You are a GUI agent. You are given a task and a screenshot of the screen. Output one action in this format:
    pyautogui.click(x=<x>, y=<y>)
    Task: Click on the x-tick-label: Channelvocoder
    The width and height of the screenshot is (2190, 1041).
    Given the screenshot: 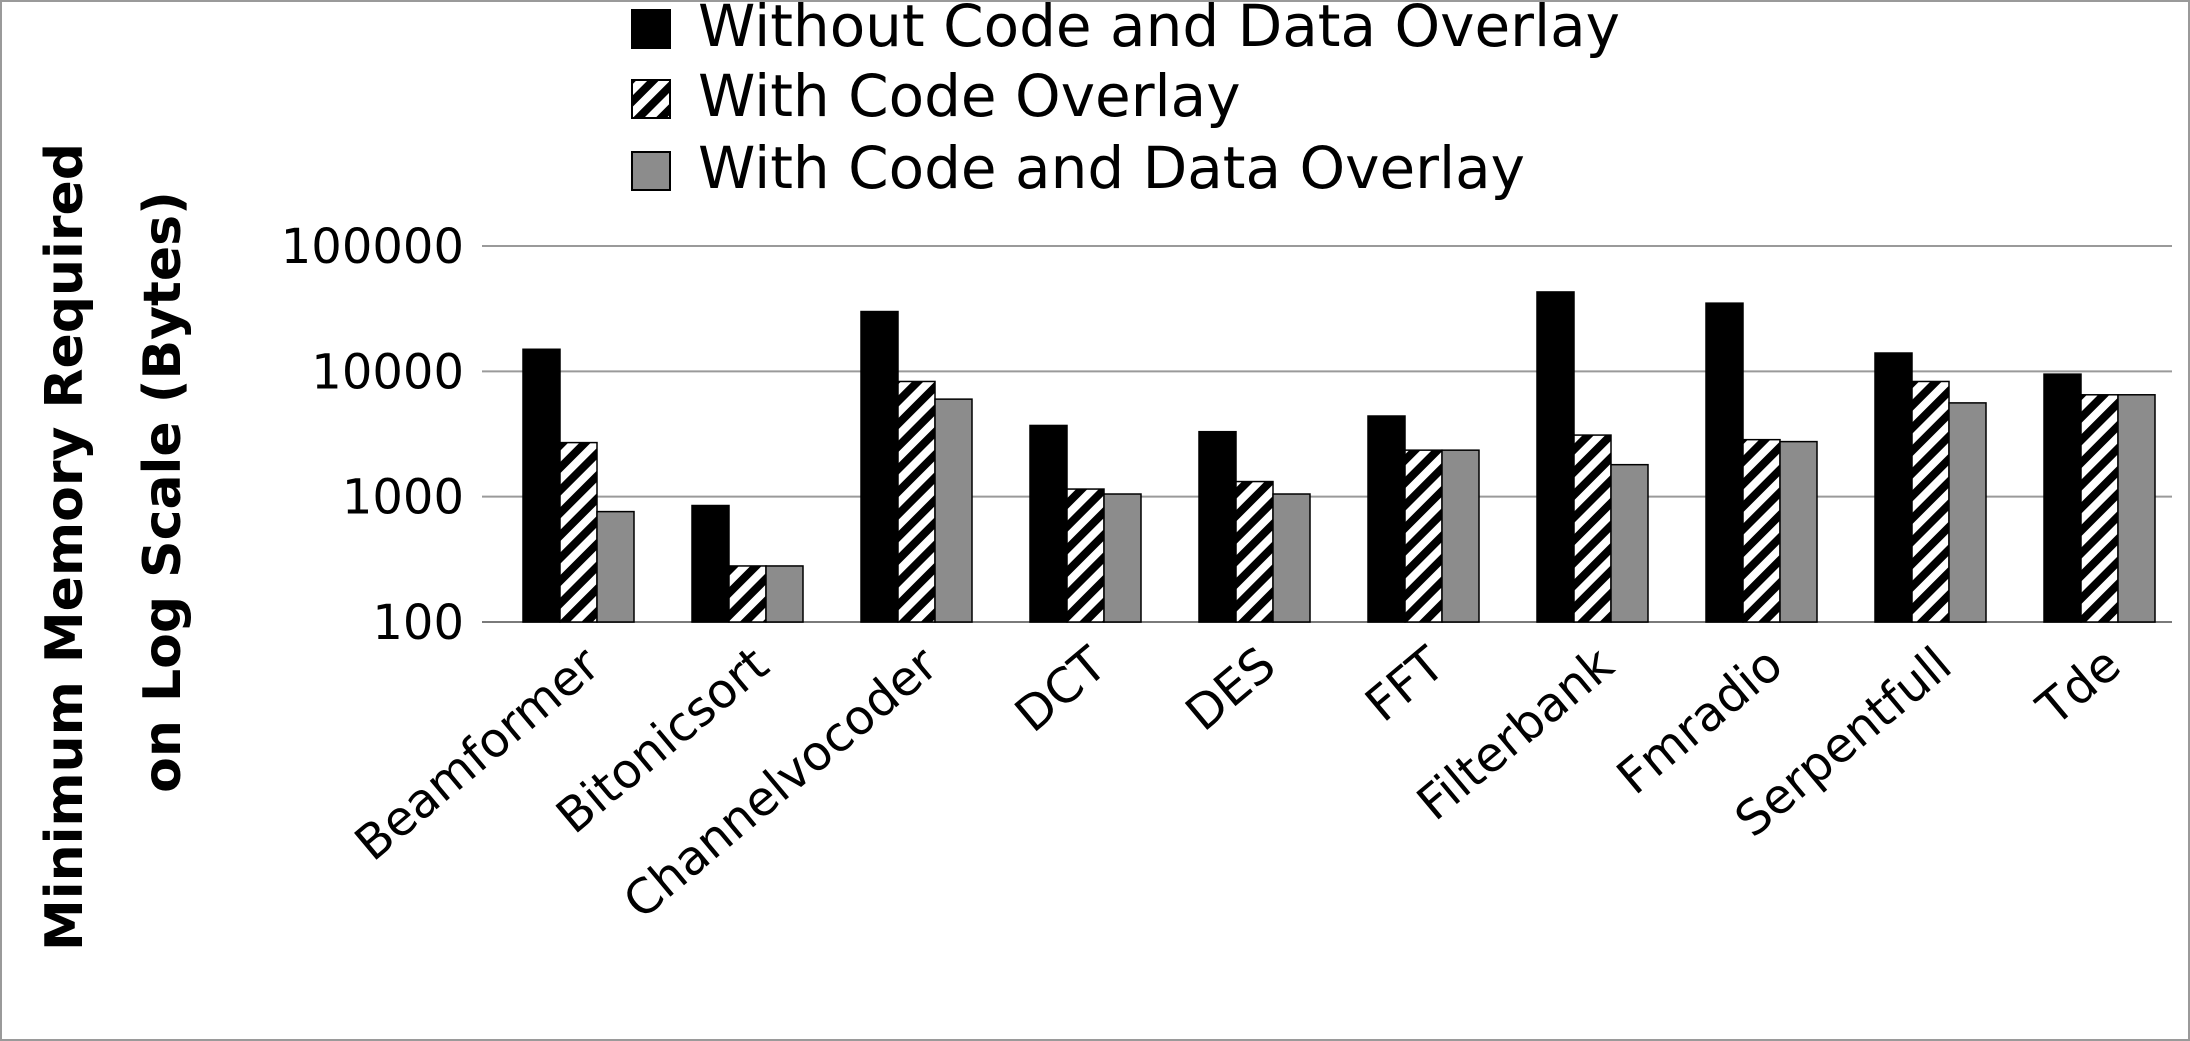 What is the action you would take?
    pyautogui.click(x=780, y=783)
    